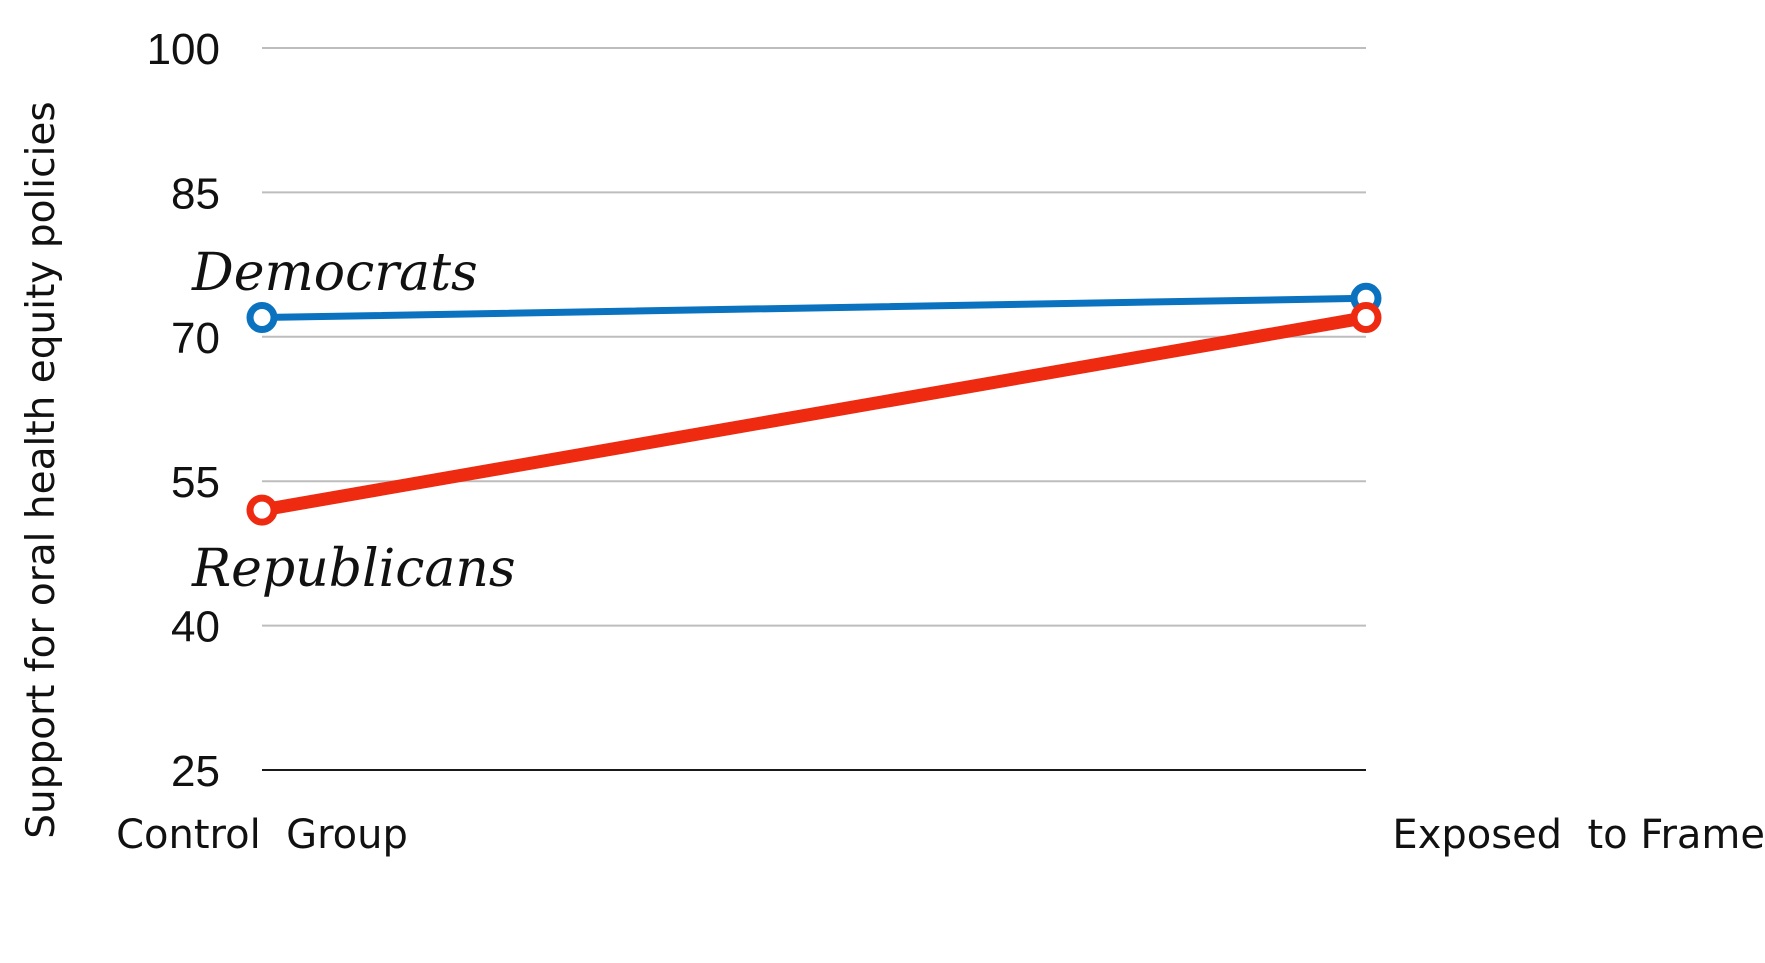 The width and height of the screenshot is (1765, 963). Describe the element at coordinates (353, 421) in the screenshot. I see `series-labels: Democrats Republicans` at that location.